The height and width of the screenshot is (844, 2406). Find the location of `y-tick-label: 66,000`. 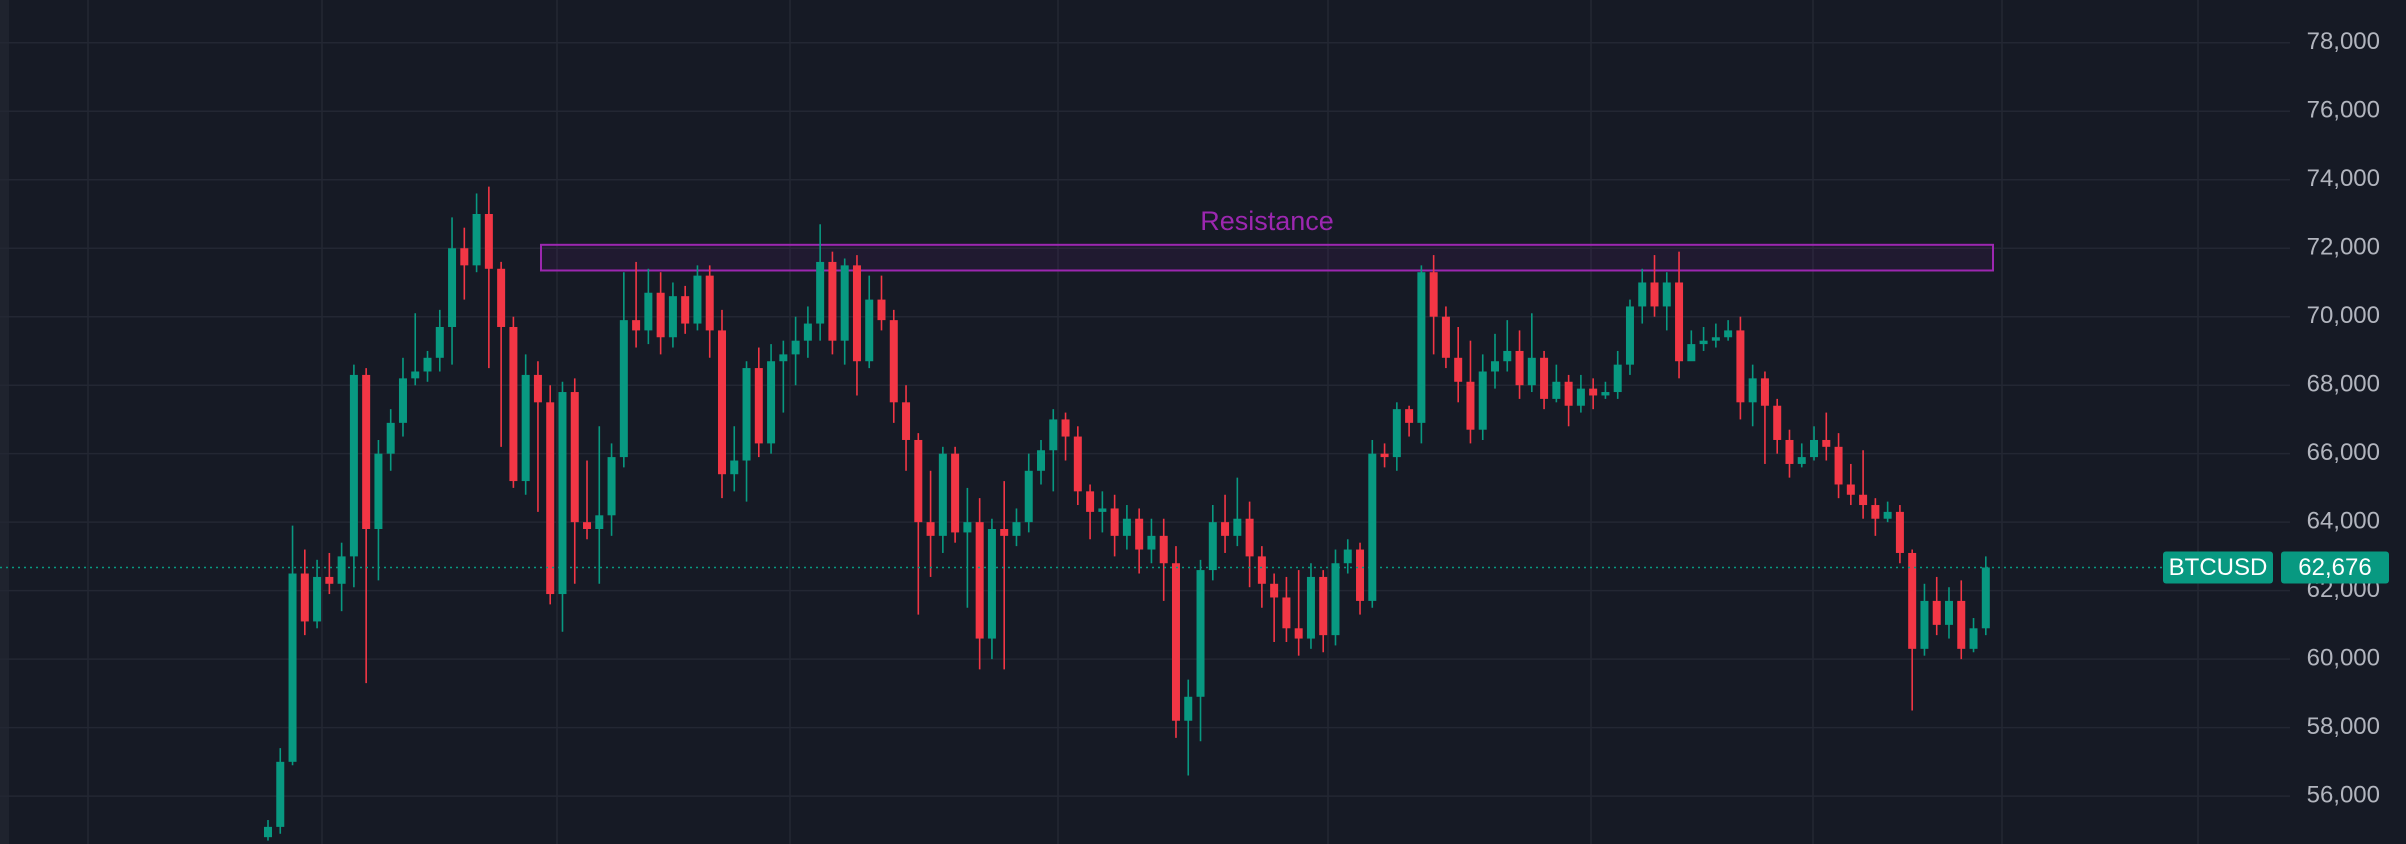

y-tick-label: 66,000 is located at coordinates (2343, 452).